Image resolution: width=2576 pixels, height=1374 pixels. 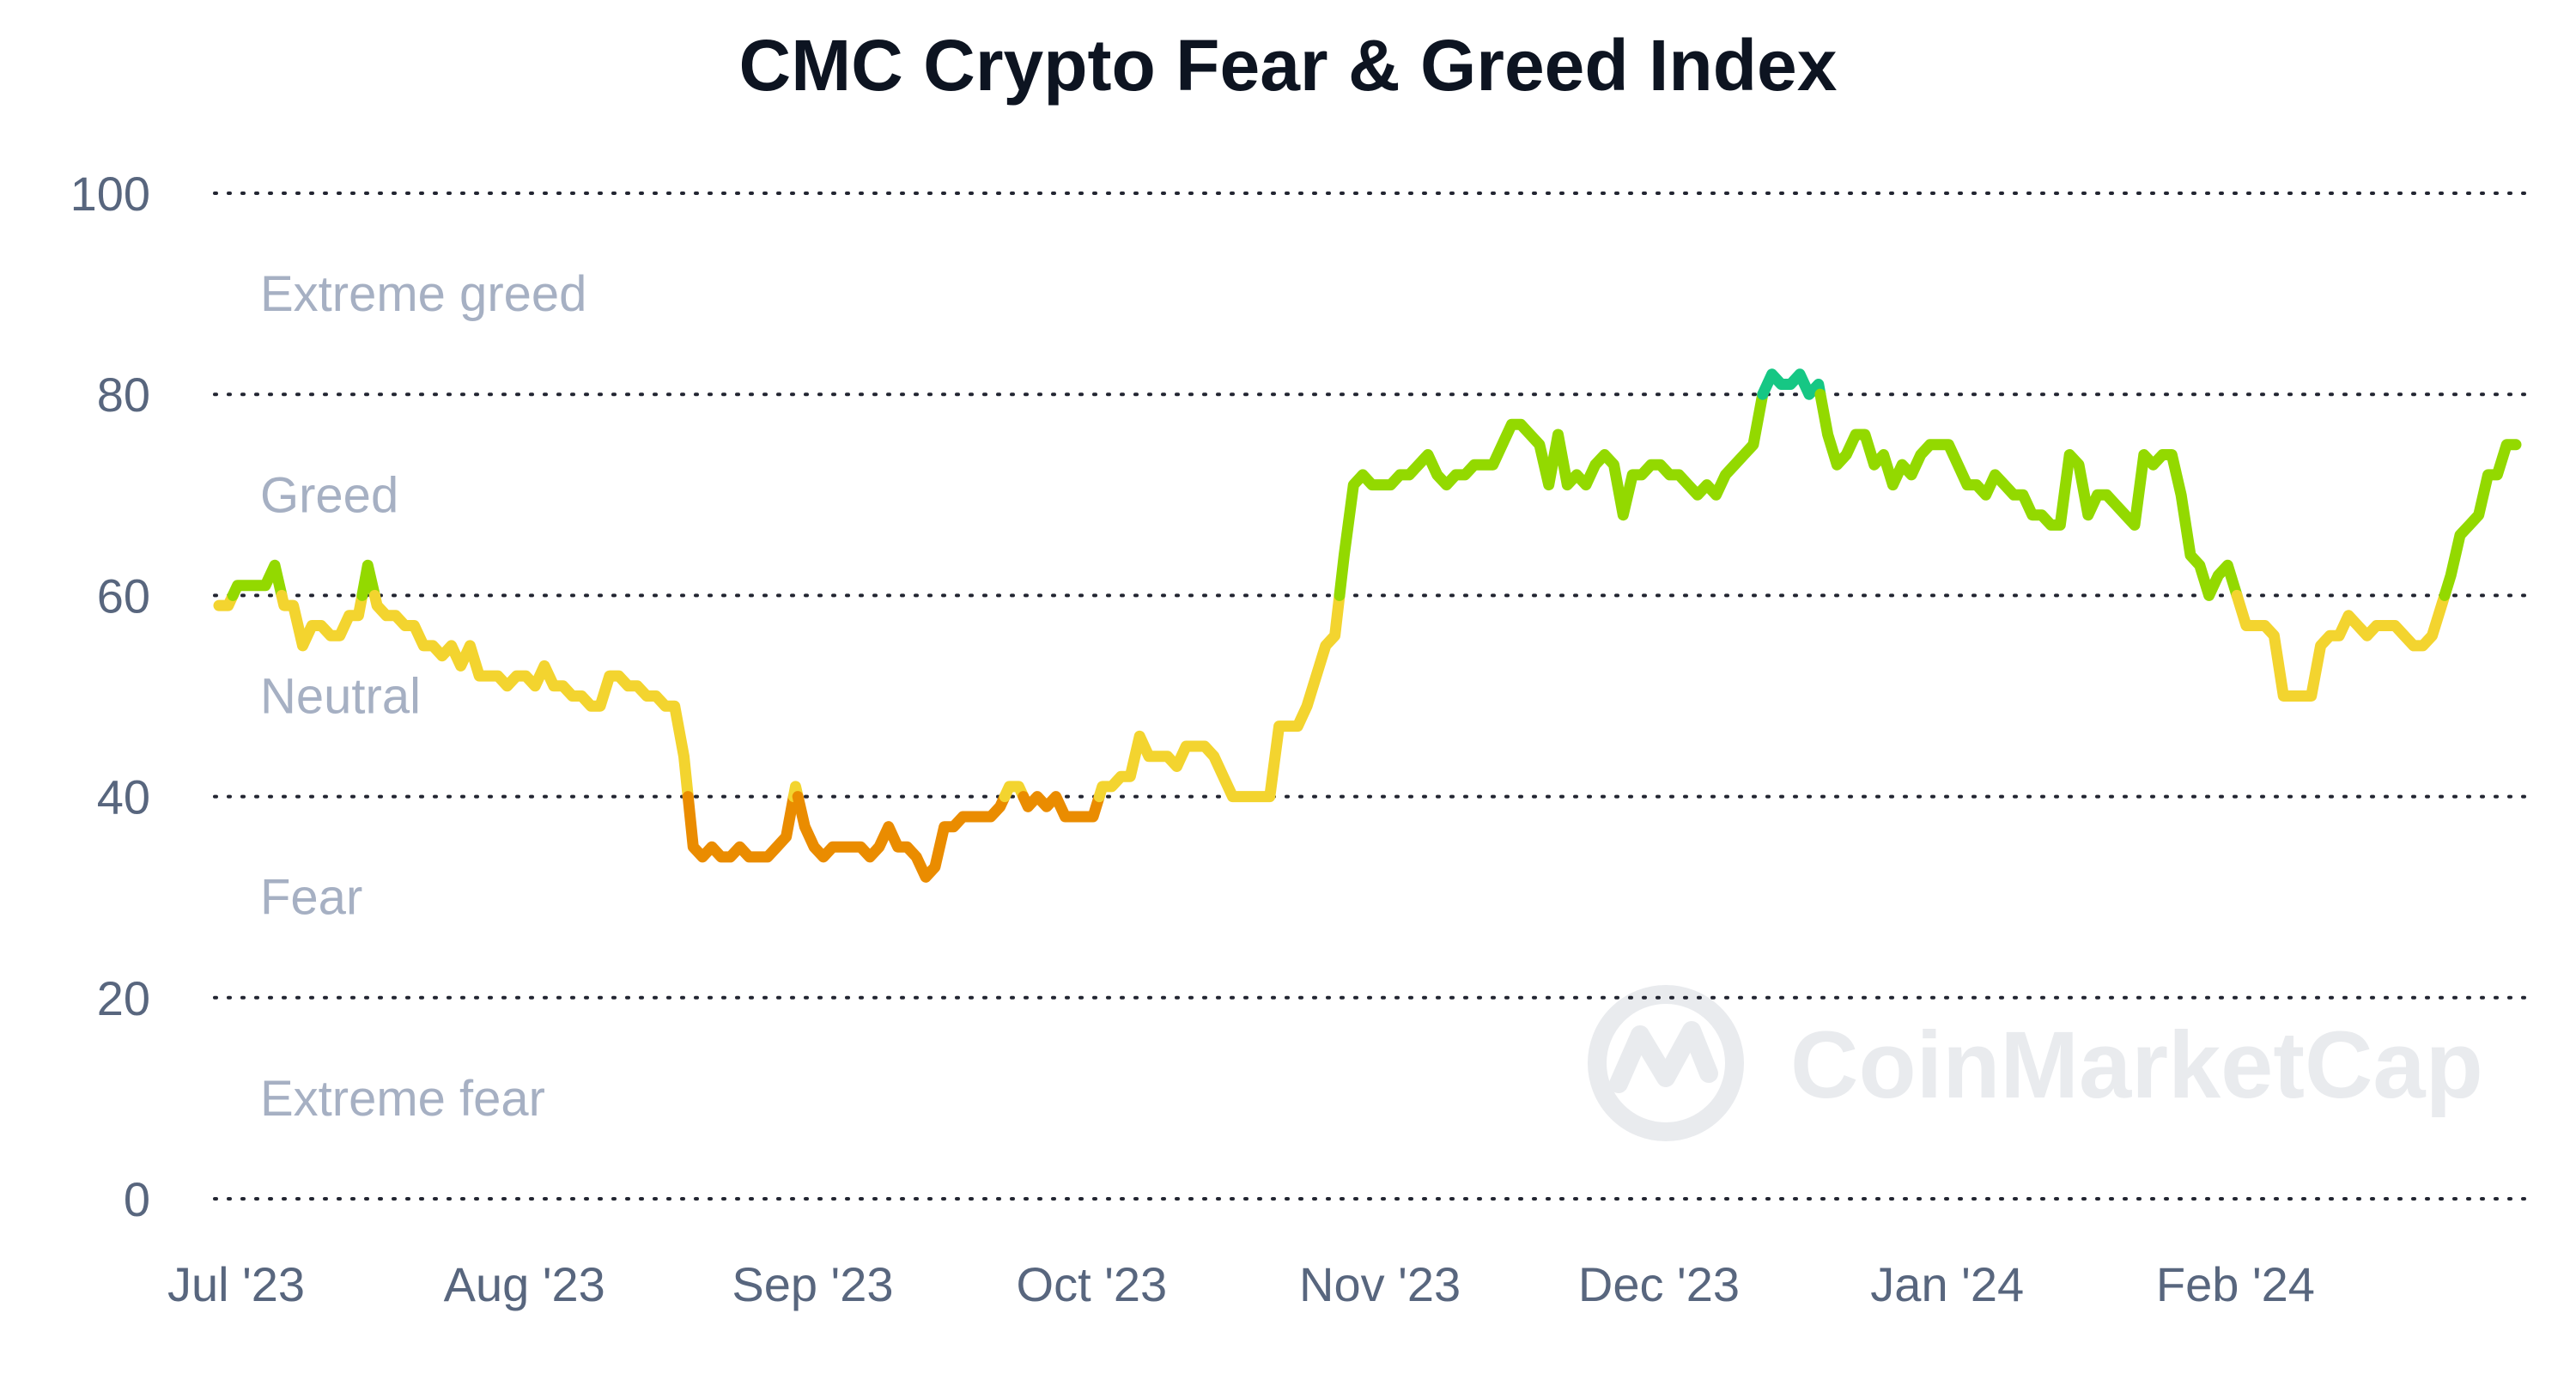 I want to click on x-tick-label: Oct '23, so click(x=1092, y=1284).